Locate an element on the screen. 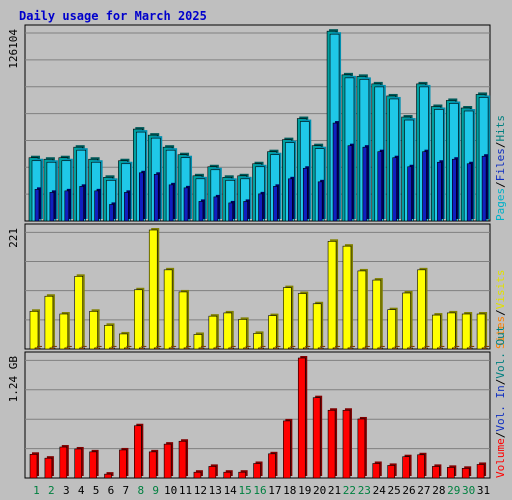  day-label: 7 is located at coordinates (126, 490).